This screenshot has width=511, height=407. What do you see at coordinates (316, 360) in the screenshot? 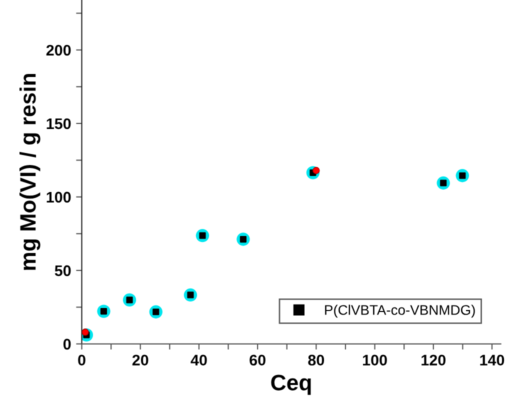
I see `x-tick-label: 80` at bounding box center [316, 360].